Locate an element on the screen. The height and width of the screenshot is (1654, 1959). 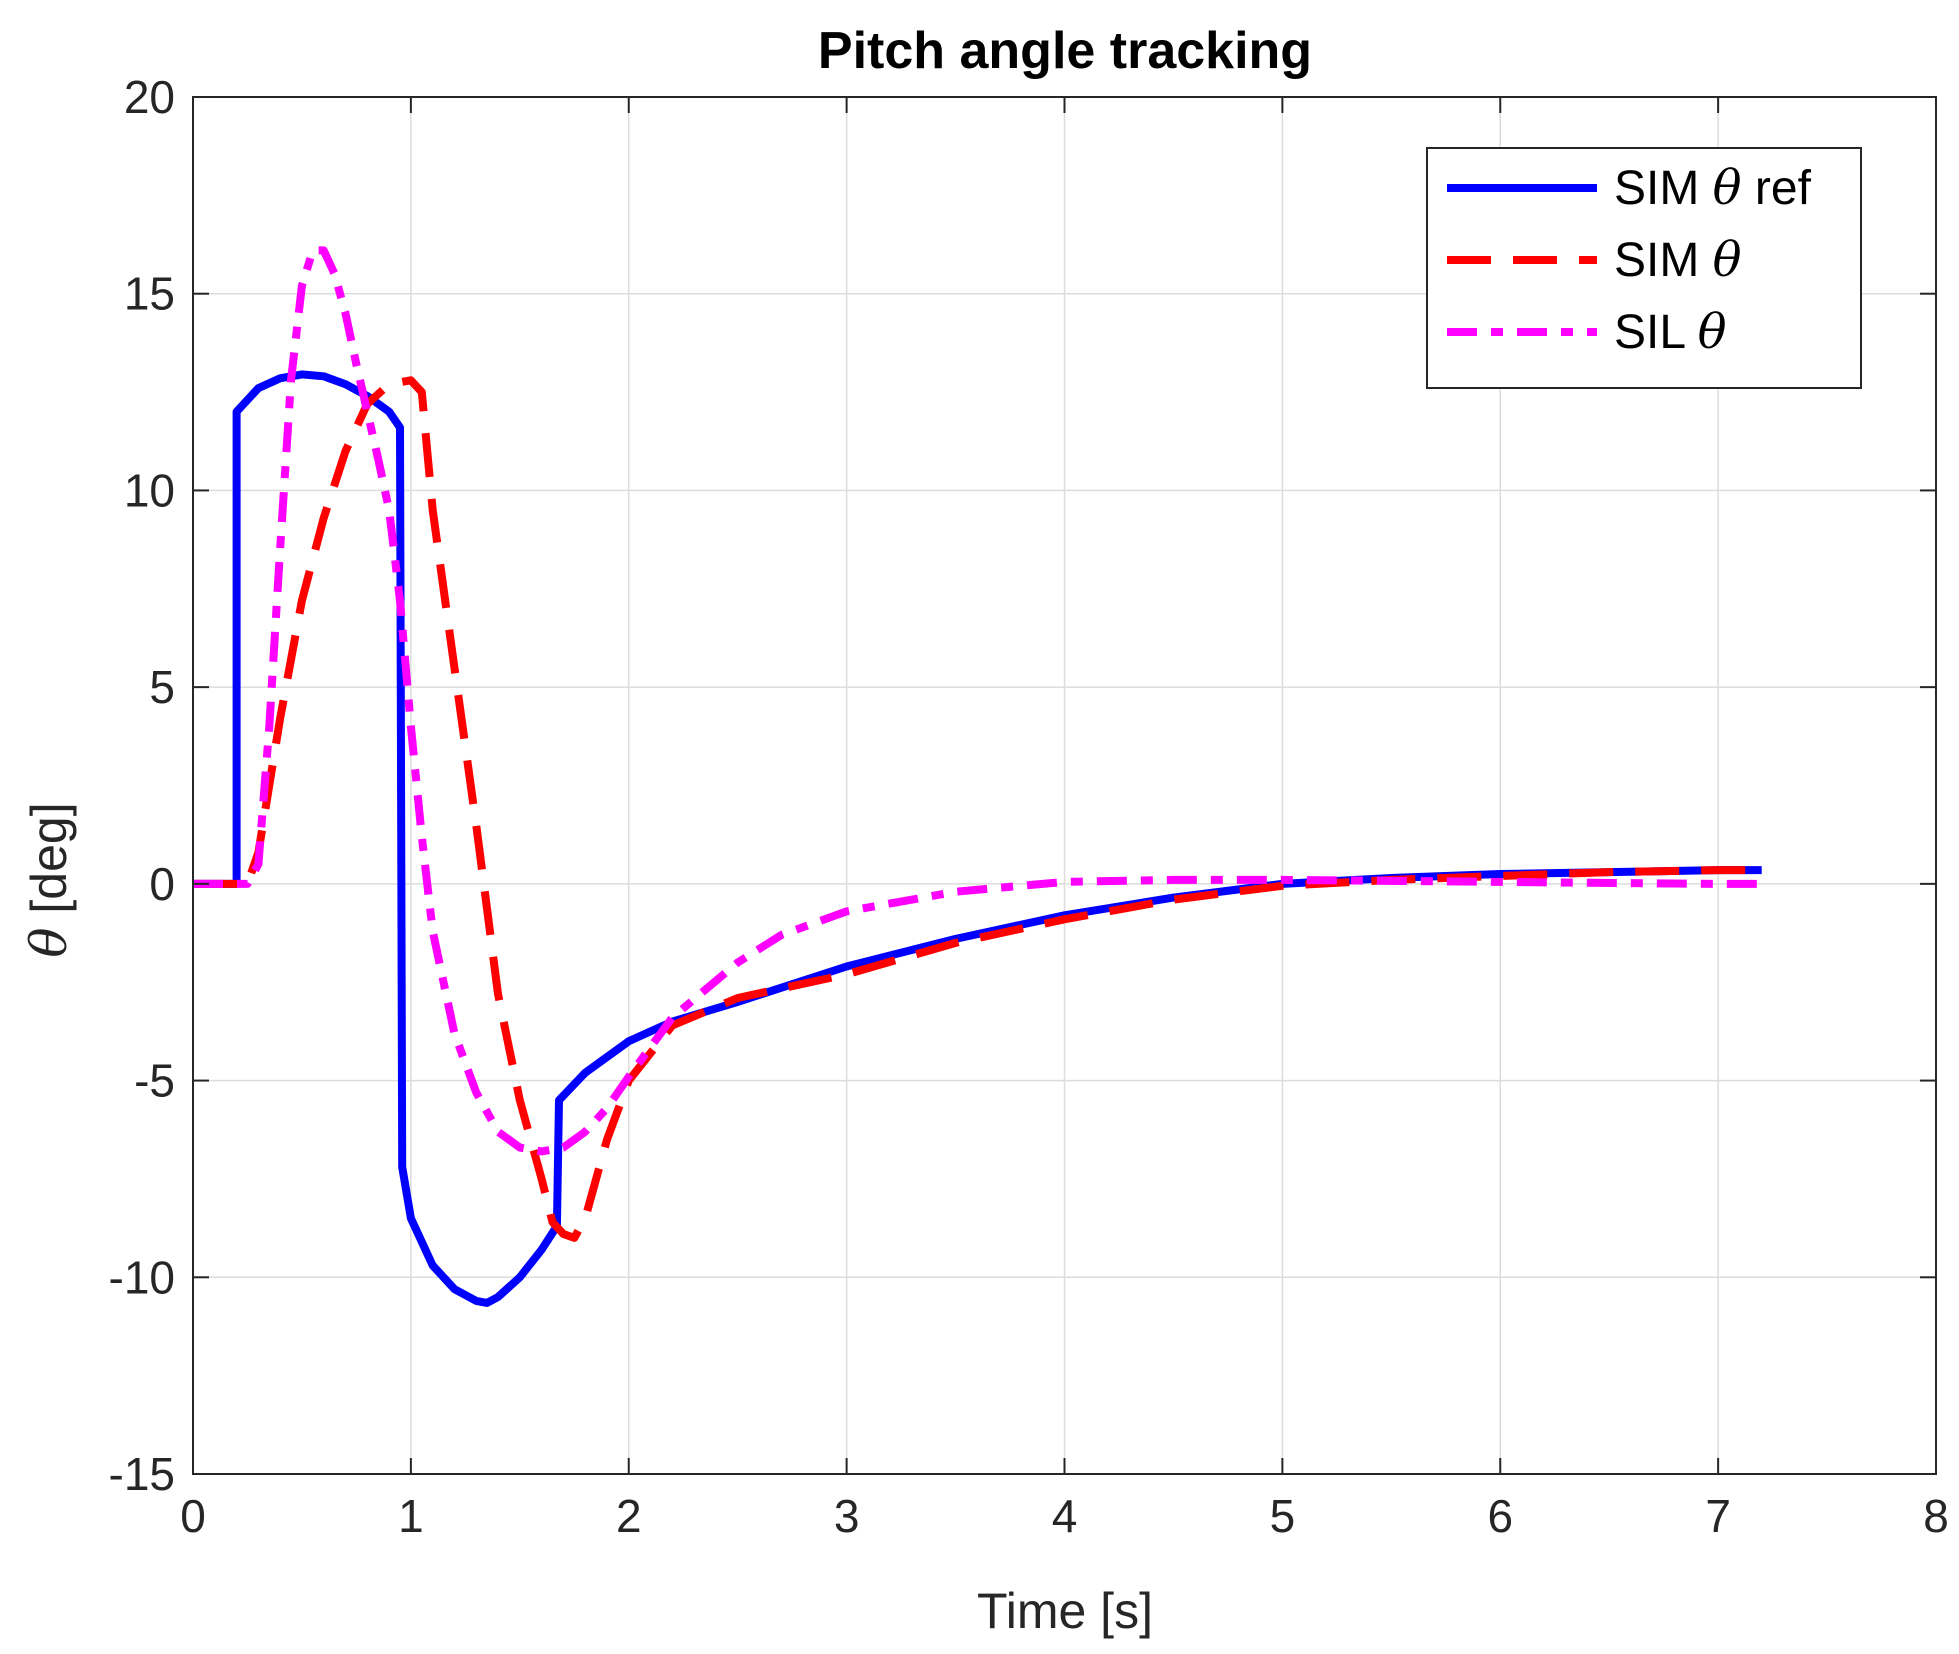
y-axis-label-space is located at coordinates (49, 921).